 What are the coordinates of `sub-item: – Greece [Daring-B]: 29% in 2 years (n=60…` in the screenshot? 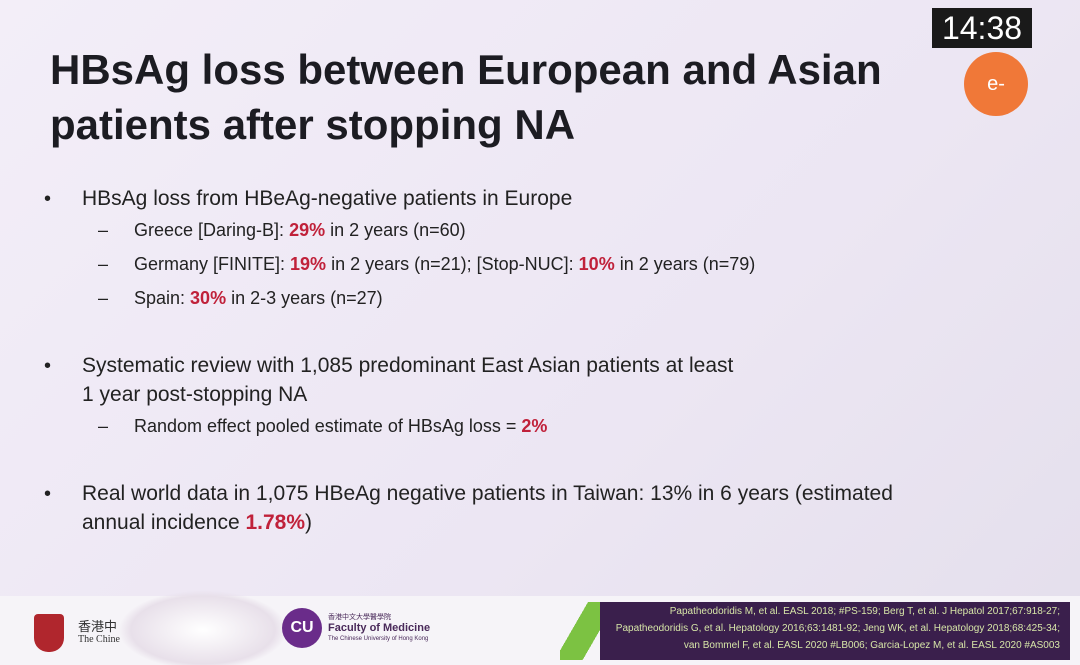 It's located at (487, 230).